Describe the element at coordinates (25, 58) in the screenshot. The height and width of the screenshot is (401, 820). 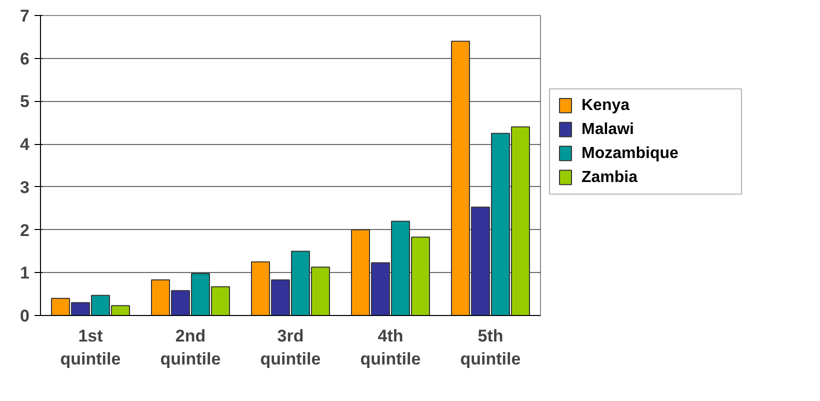
I see `y-tick-label: 6` at that location.